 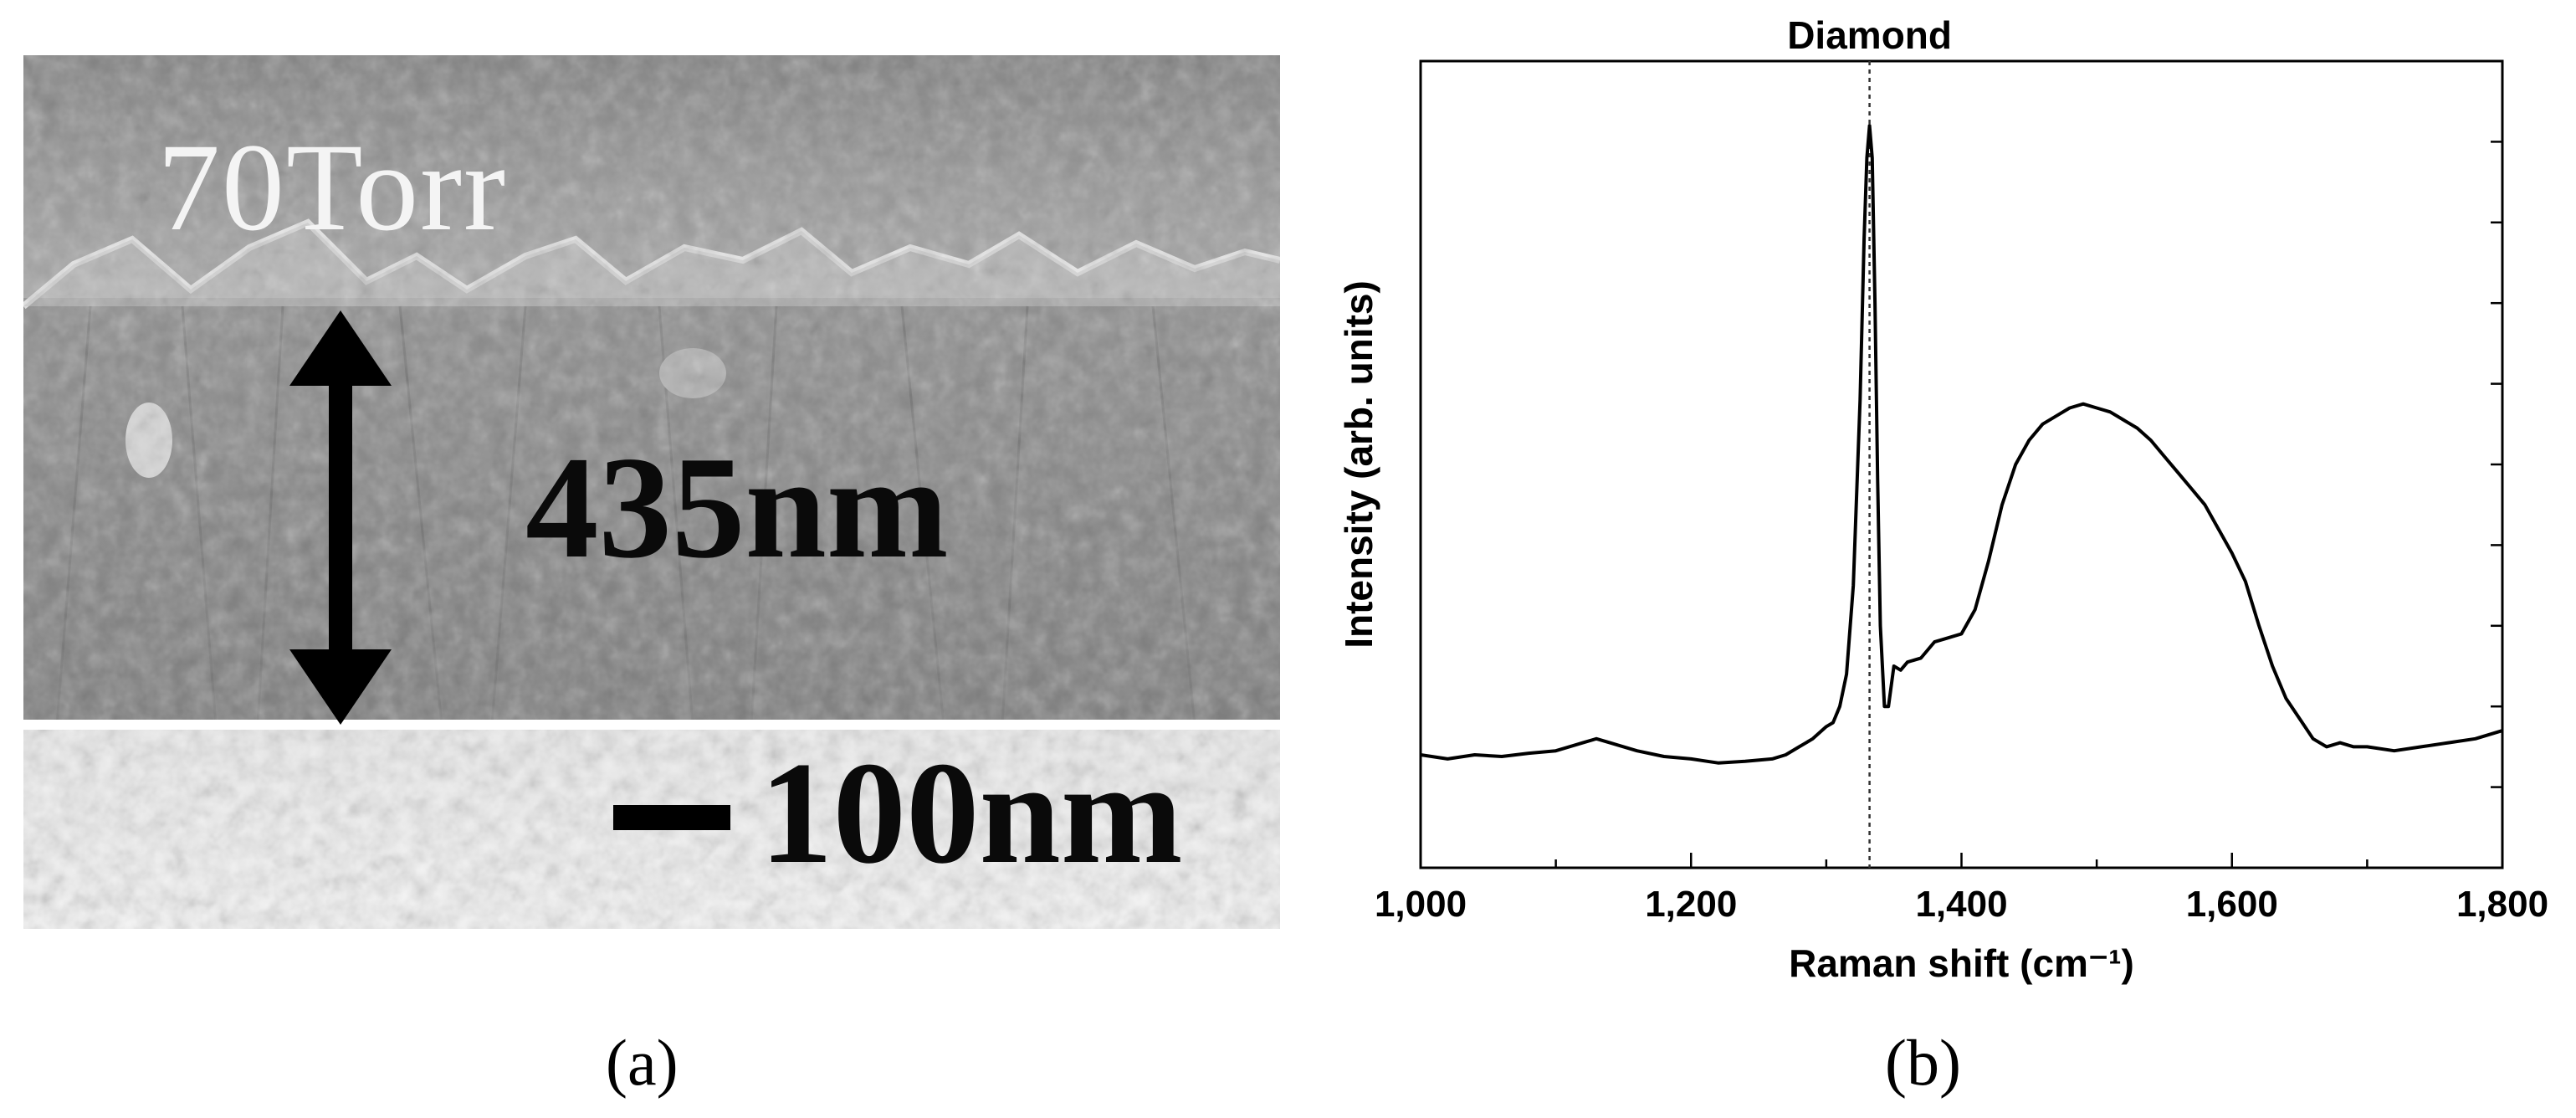 What do you see at coordinates (1870, 35) in the screenshot?
I see `chart-title: Diamond` at bounding box center [1870, 35].